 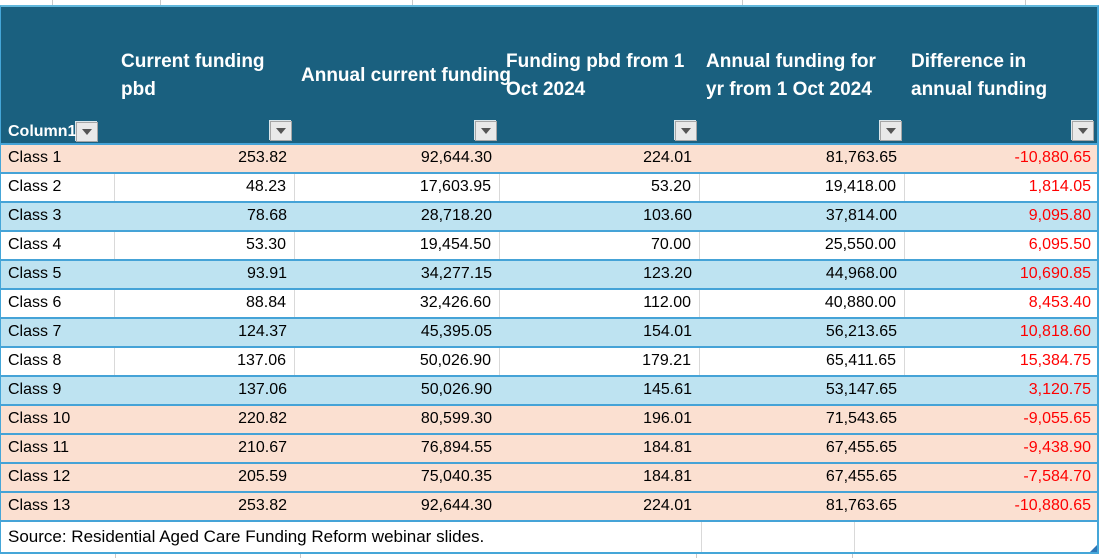 What do you see at coordinates (262, 331) in the screenshot?
I see `cell-current-funding-pbd: 124.37` at bounding box center [262, 331].